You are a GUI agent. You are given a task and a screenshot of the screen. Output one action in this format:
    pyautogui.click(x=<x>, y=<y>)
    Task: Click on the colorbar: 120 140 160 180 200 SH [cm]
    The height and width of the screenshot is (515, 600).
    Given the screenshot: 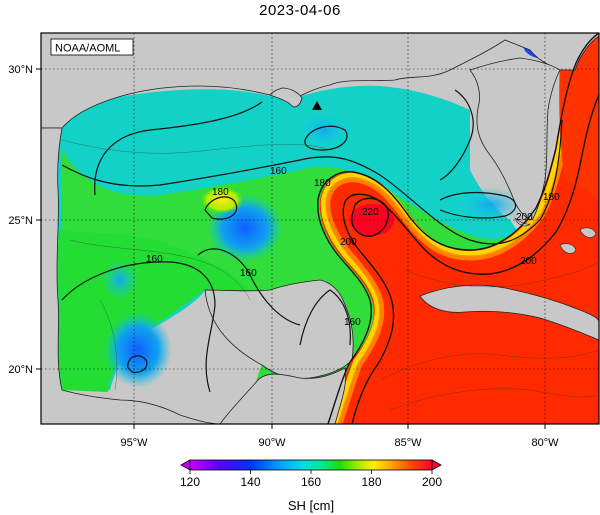 What is the action you would take?
    pyautogui.click(x=311, y=486)
    